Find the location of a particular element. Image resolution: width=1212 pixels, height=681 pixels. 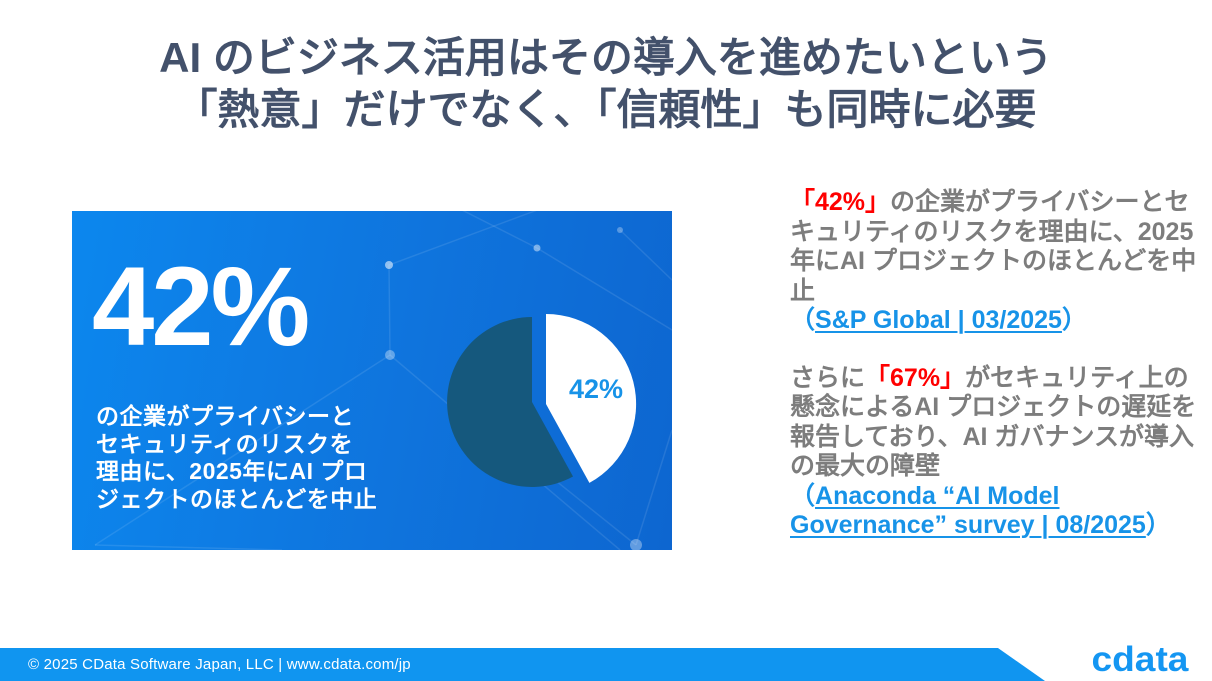

slide-title-line2: 「熱意」だけでなく、「信頼性」も同時に必要 is located at coordinates (606, 110).